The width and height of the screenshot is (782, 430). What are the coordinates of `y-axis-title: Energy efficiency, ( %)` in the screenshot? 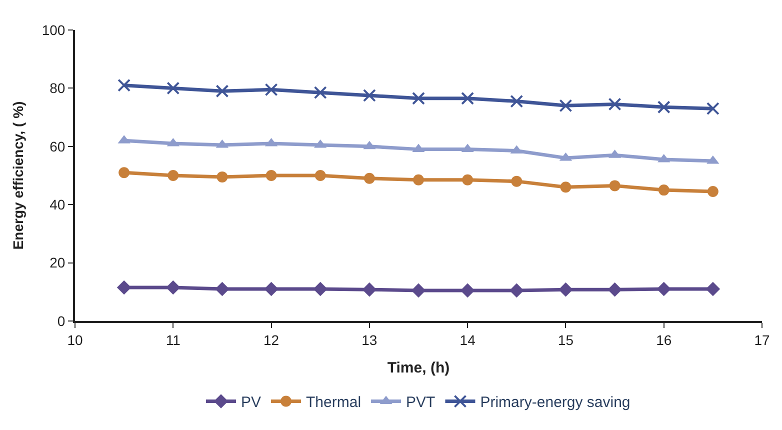 It's located at (18, 175).